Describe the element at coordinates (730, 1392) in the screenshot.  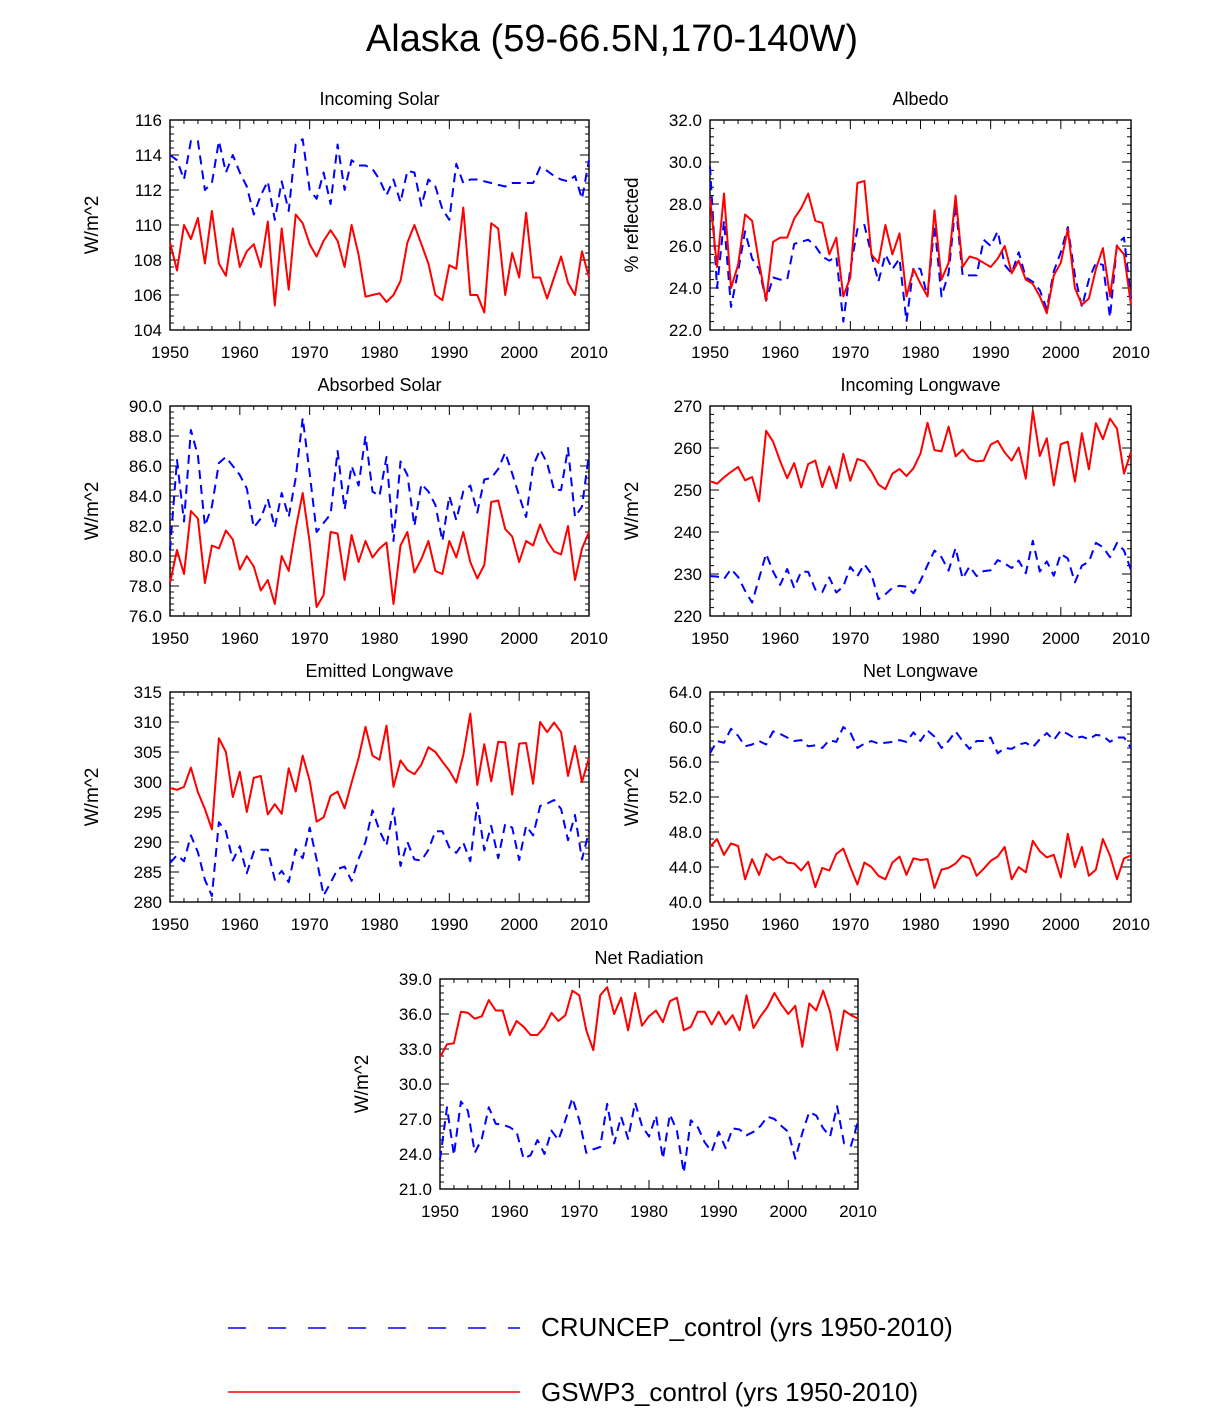
I see `legend-label-gswp3: GSWP3_control (yrs 1950-2010)` at that location.